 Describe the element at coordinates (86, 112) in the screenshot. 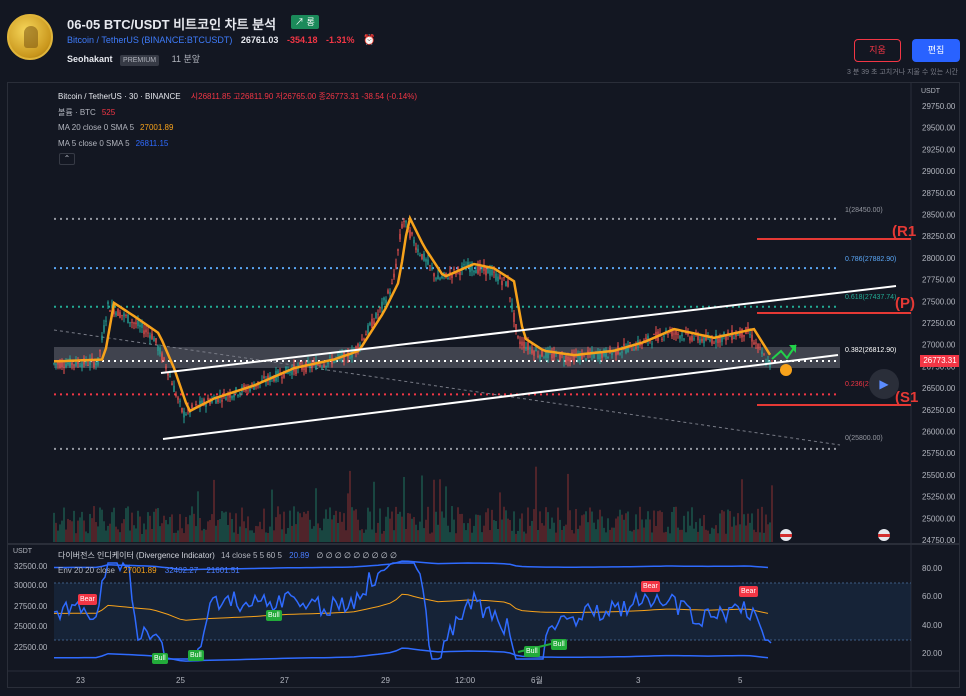

I see `volume-legend: 볼륨 · BTC 525` at that location.